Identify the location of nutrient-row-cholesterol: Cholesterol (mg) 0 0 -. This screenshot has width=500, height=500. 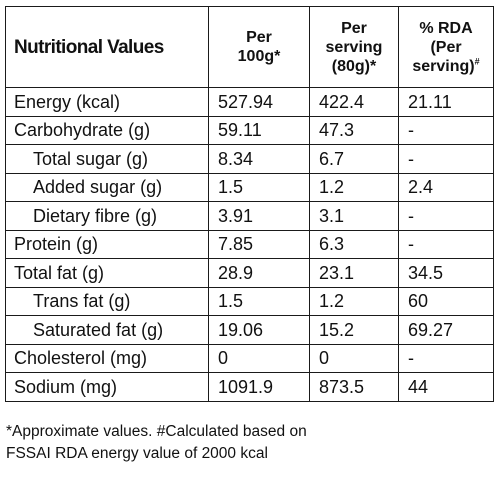
(249, 358).